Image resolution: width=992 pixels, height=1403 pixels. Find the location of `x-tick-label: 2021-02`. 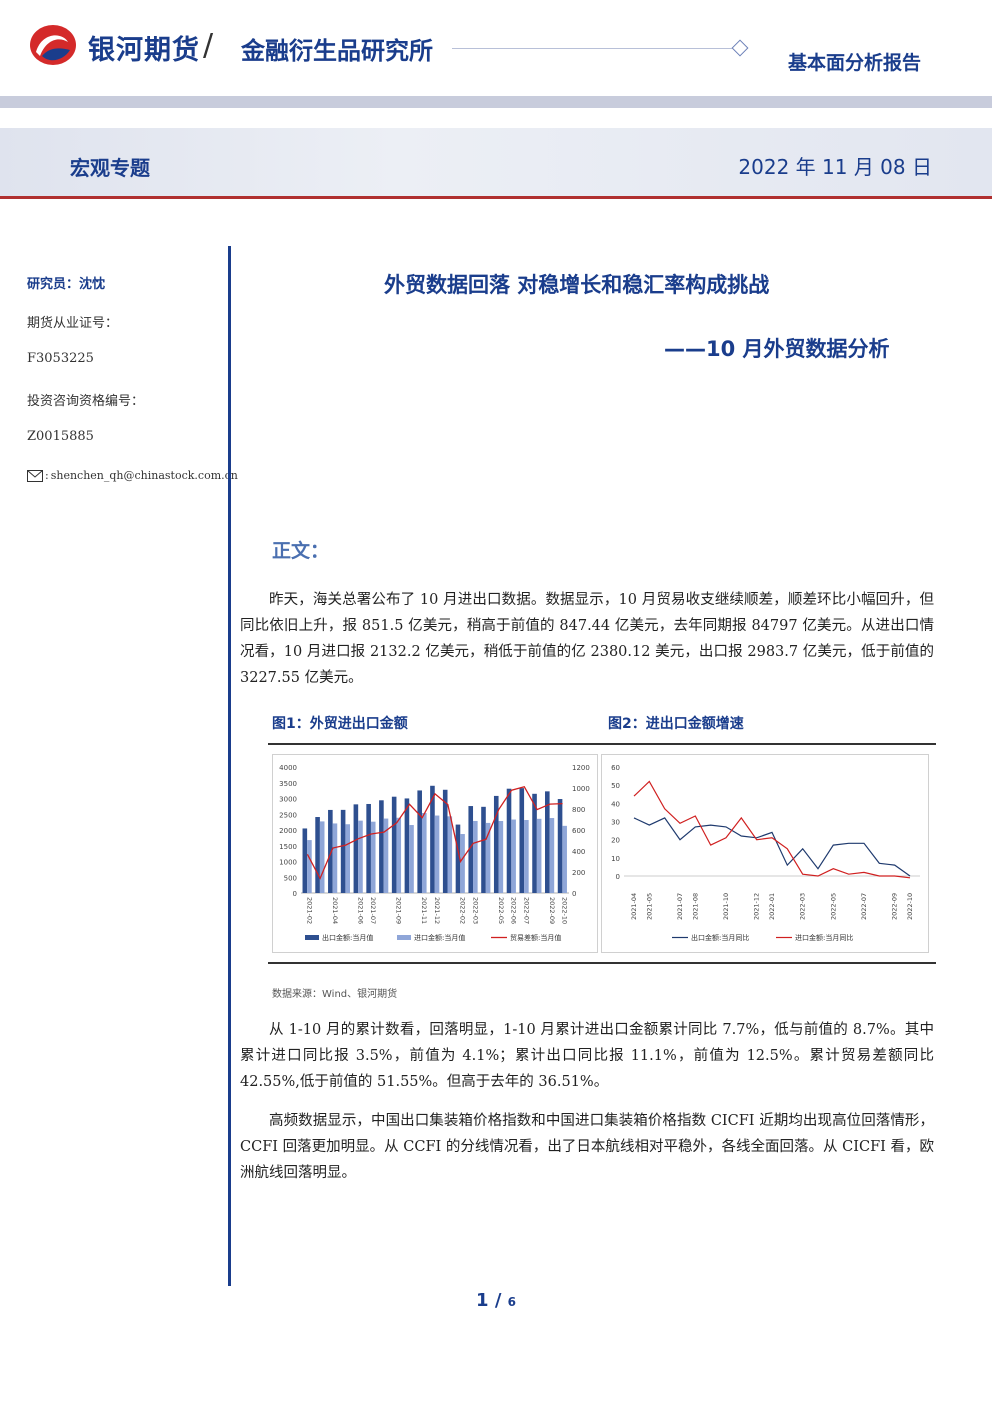

x-tick-label: 2021-02 is located at coordinates (309, 910).